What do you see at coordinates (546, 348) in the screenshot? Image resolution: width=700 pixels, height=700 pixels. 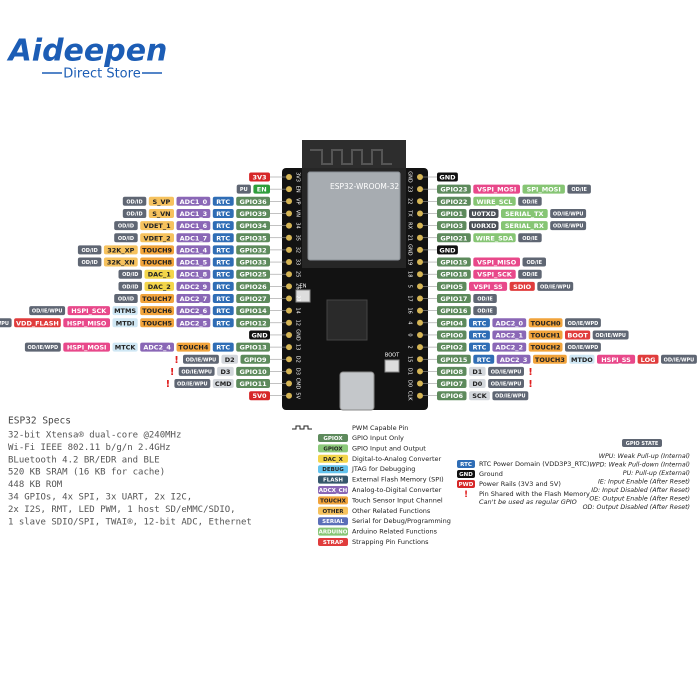 I see `pin-label: TOUCH2` at bounding box center [546, 348].